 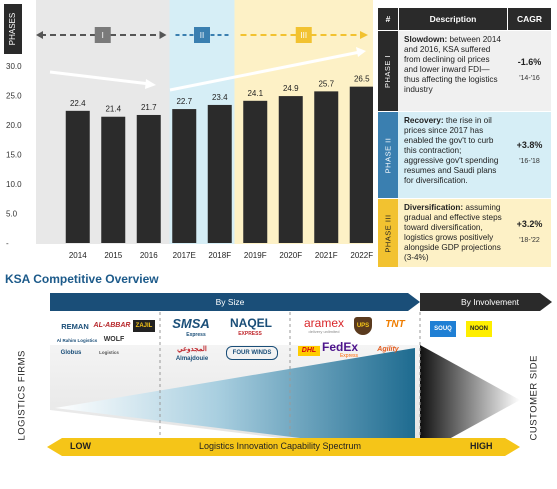 What do you see at coordinates (529, 155) in the screenshot?
I see `phase-2-cagr: +3.8% '16-'18` at bounding box center [529, 155].